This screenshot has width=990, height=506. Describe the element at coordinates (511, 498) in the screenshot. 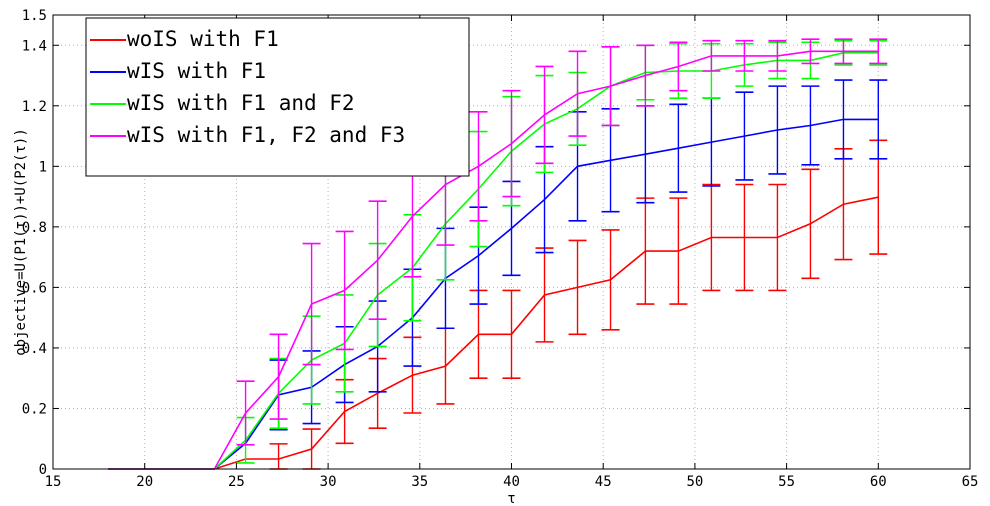

I see `x-axis-label: τ` at that location.